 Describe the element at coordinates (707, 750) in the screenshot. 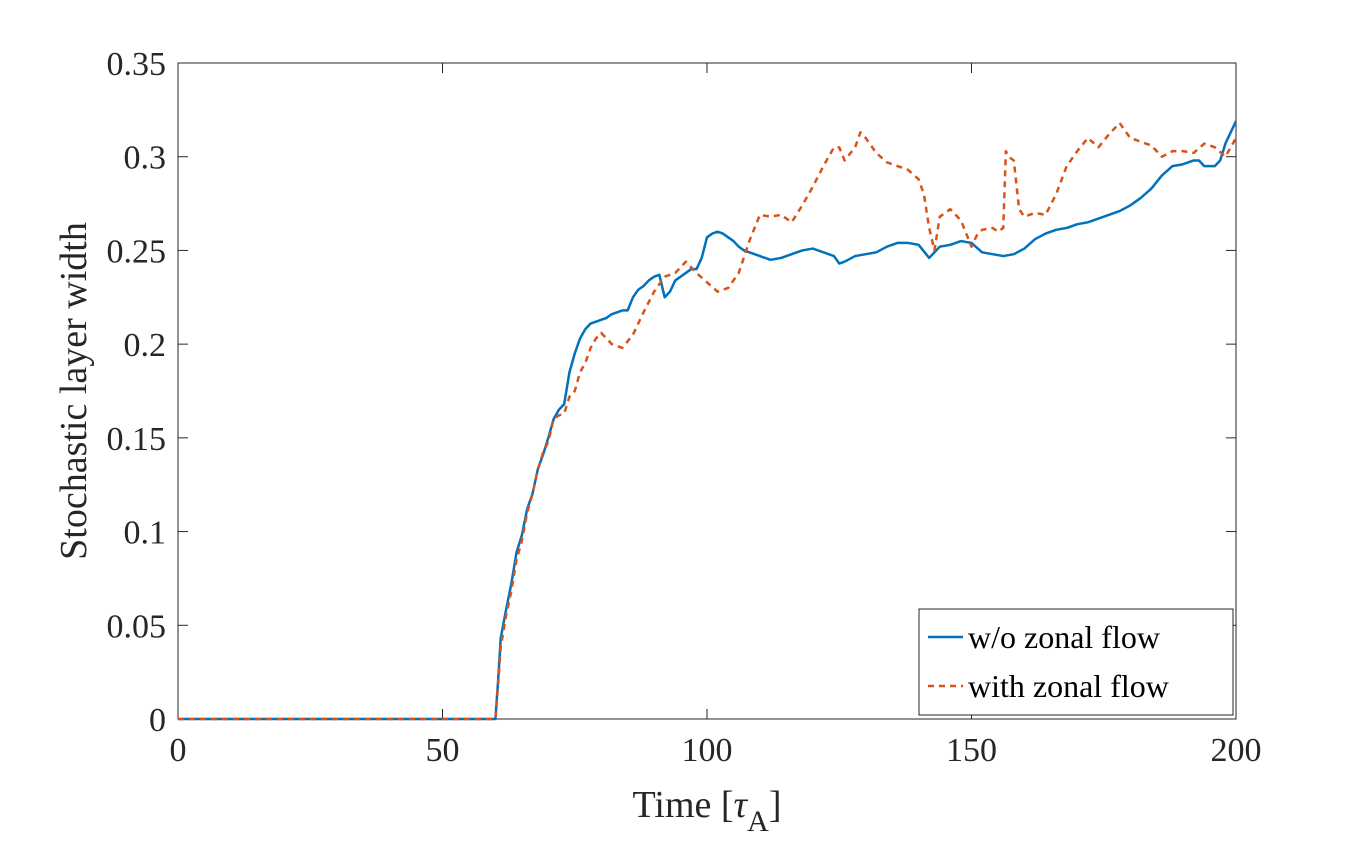

I see `x-tick-label: 100` at that location.